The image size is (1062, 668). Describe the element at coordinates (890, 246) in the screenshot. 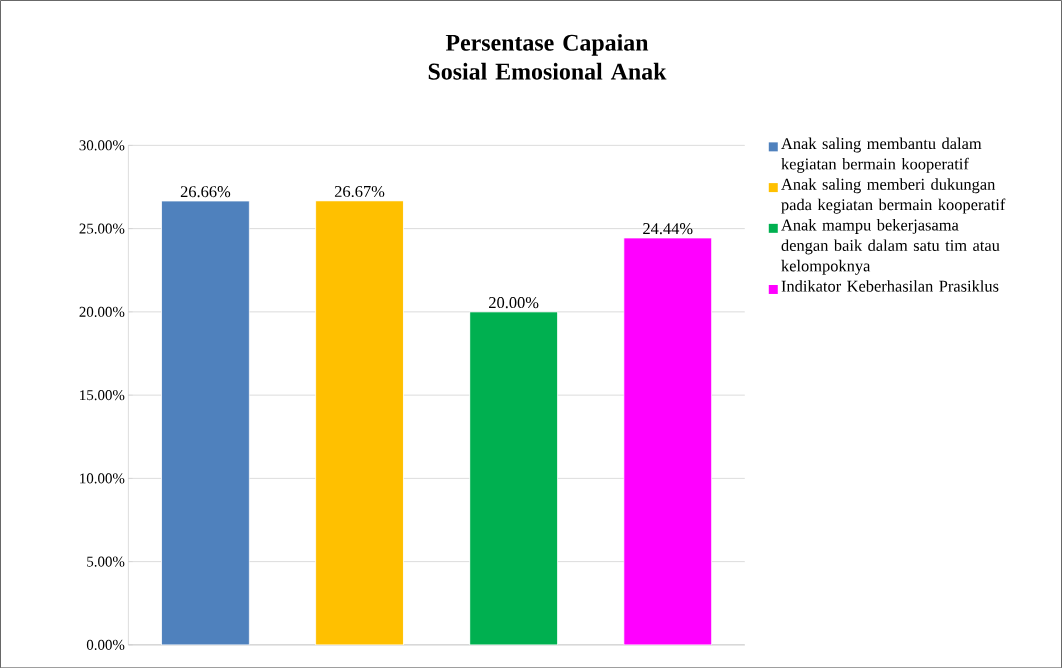

I see `legend-label: Anak mampu bekerjasama dengan baik dalam satu tim atau kelompoknya` at that location.